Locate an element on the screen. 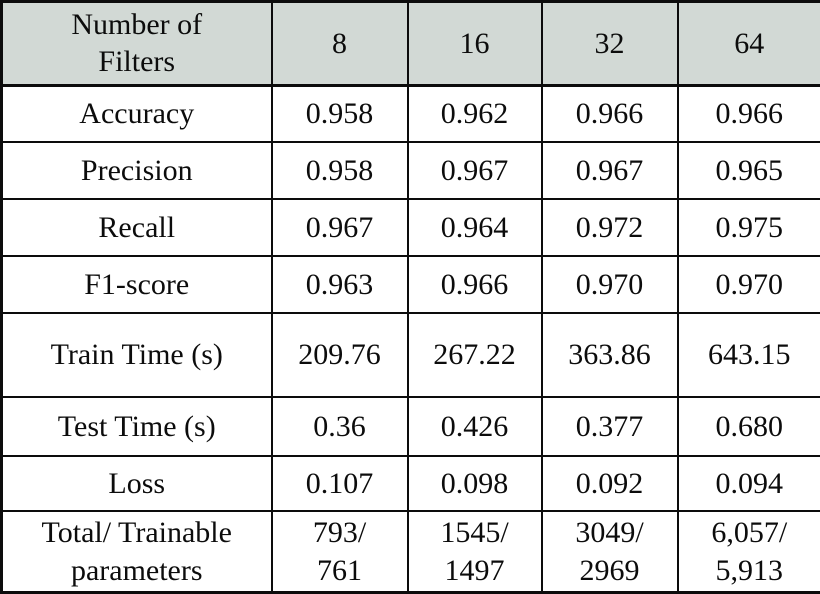 The image size is (820, 594). row-label-f1-score: F1-score is located at coordinates (136, 284).